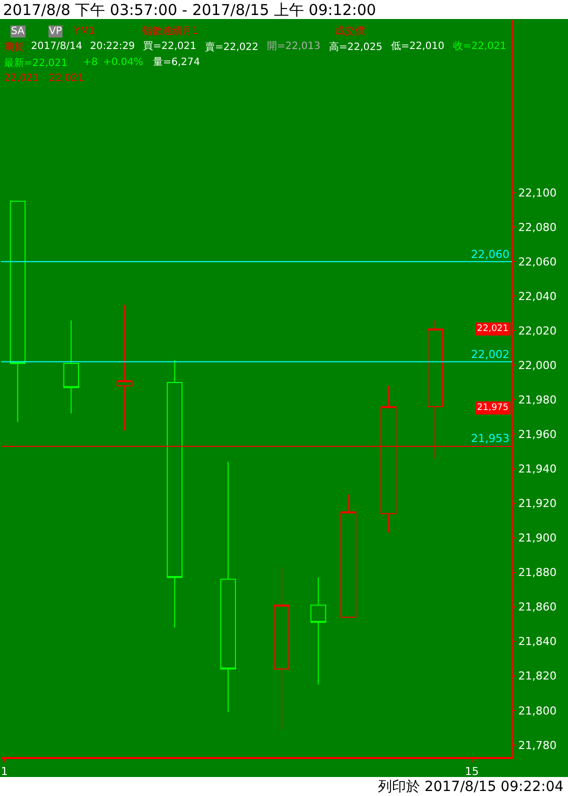  I want to click on annotation: 買=22,021, so click(169, 46).